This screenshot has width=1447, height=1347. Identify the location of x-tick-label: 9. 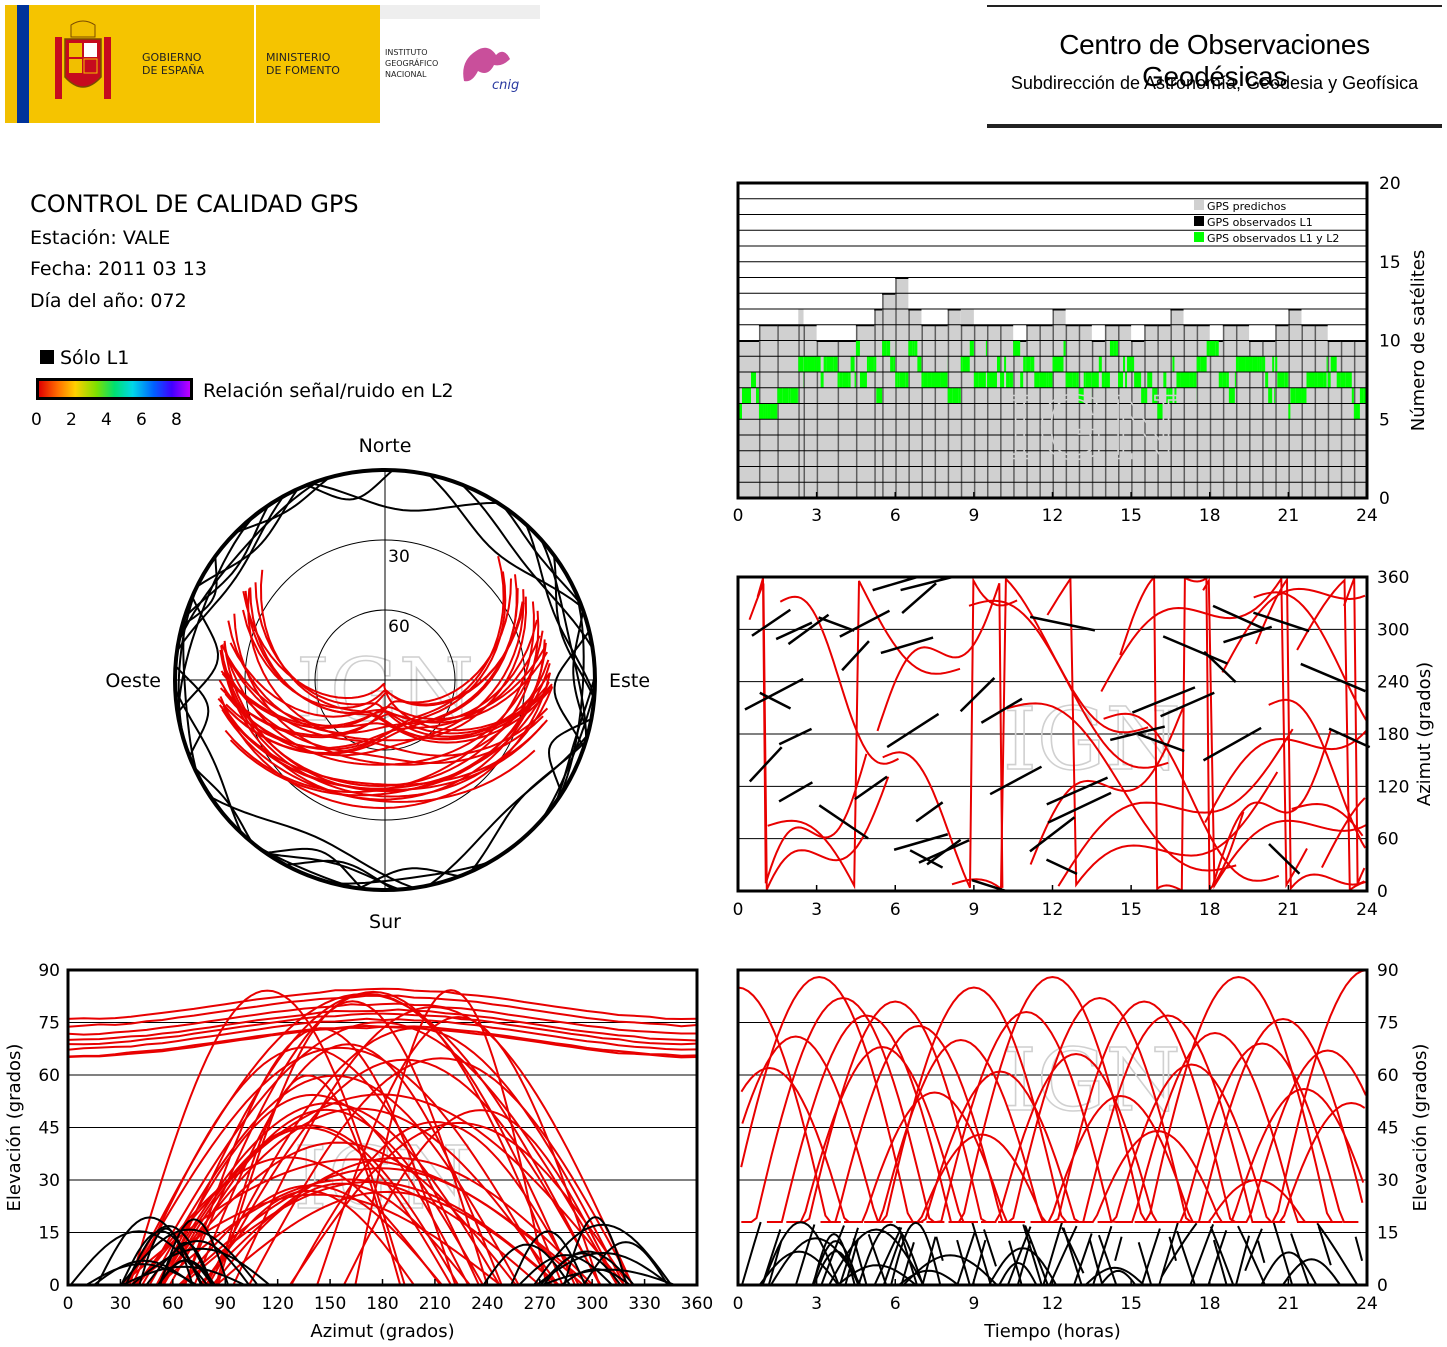
(973, 516).